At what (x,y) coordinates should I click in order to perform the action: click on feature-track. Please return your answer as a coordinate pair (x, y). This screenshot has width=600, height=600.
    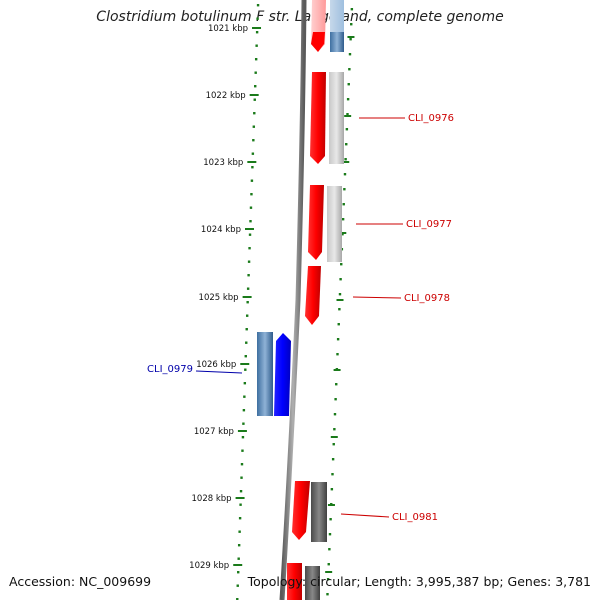
    Looking at the image, I should click on (300, 300).